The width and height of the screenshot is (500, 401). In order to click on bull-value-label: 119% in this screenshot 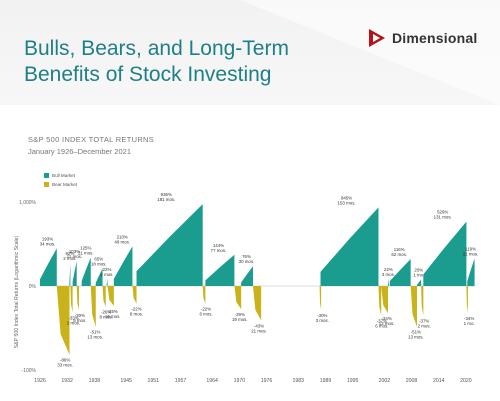, I will do `click(470, 249)`.